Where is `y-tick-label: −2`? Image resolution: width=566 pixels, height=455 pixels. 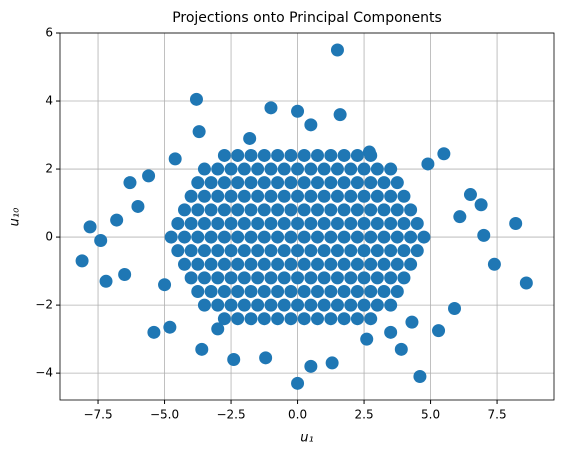
y-tick-label: −2 is located at coordinates (44, 305).